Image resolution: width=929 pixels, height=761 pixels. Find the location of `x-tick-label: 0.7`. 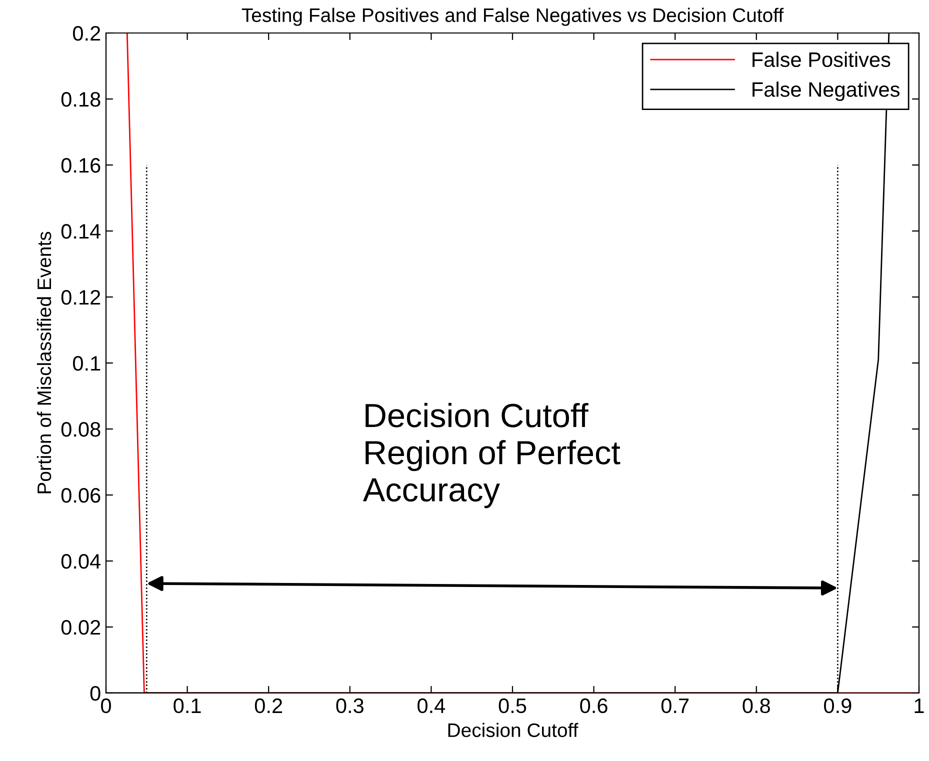

x-tick-label: 0.7 is located at coordinates (675, 706).